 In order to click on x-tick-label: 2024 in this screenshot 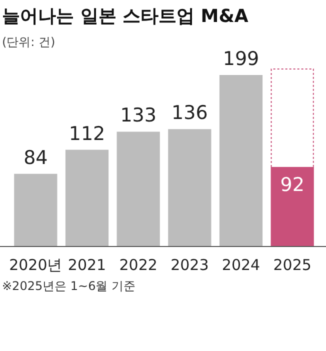, I will do `click(241, 265)`.